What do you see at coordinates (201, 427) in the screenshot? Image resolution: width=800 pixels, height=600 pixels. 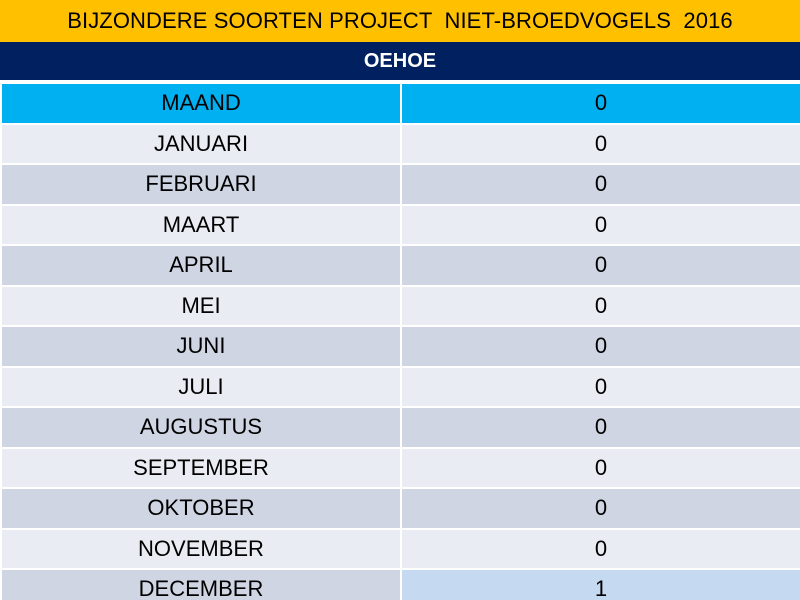 I see `month-cell: AUGUSTUS` at bounding box center [201, 427].